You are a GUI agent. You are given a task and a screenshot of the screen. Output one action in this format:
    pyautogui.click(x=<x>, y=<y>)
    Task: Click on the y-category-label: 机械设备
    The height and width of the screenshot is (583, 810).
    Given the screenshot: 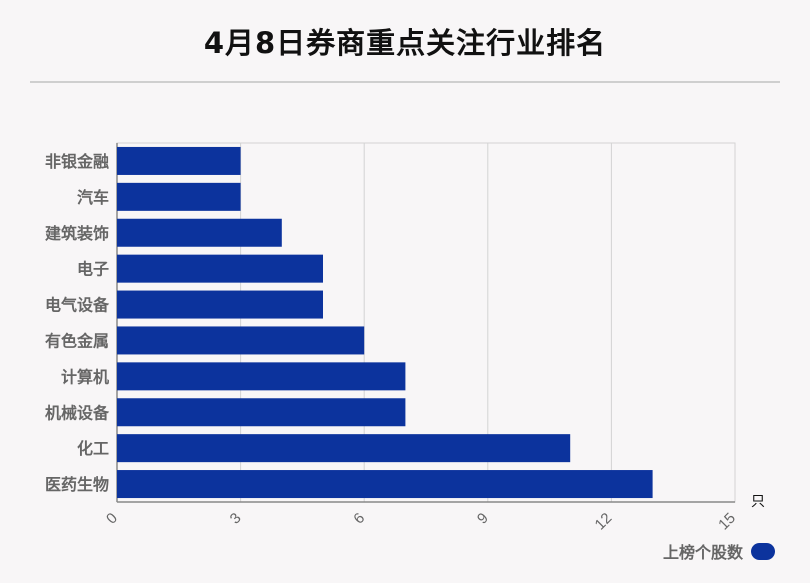 What is the action you would take?
    pyautogui.click(x=77, y=412)
    